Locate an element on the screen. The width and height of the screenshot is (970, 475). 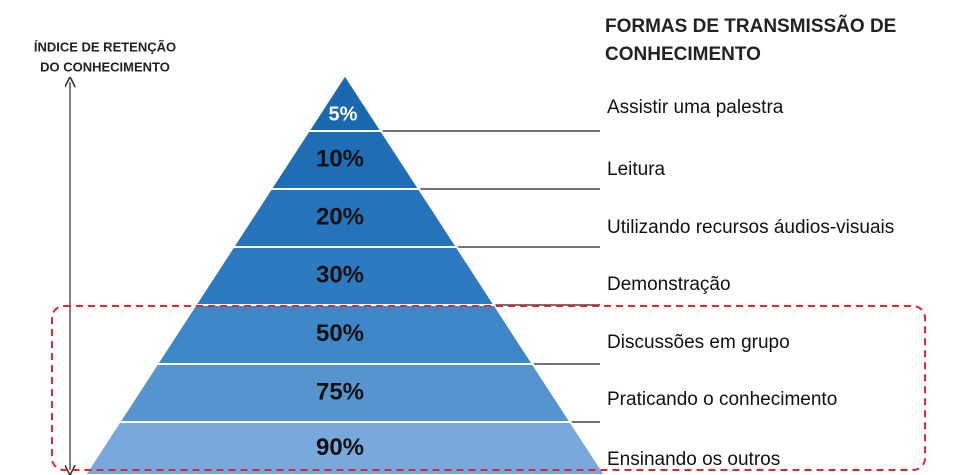
pyramid-level is located at coordinates (345, 448).